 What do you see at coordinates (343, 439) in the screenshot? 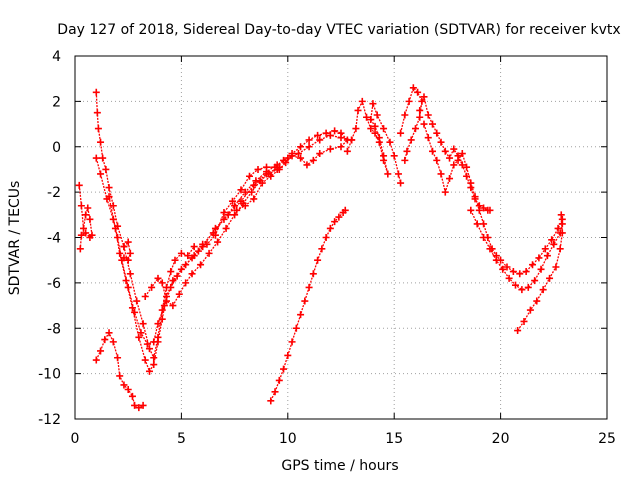
I see `x-tick-labels: 0 5 10 15 20 25` at bounding box center [343, 439].